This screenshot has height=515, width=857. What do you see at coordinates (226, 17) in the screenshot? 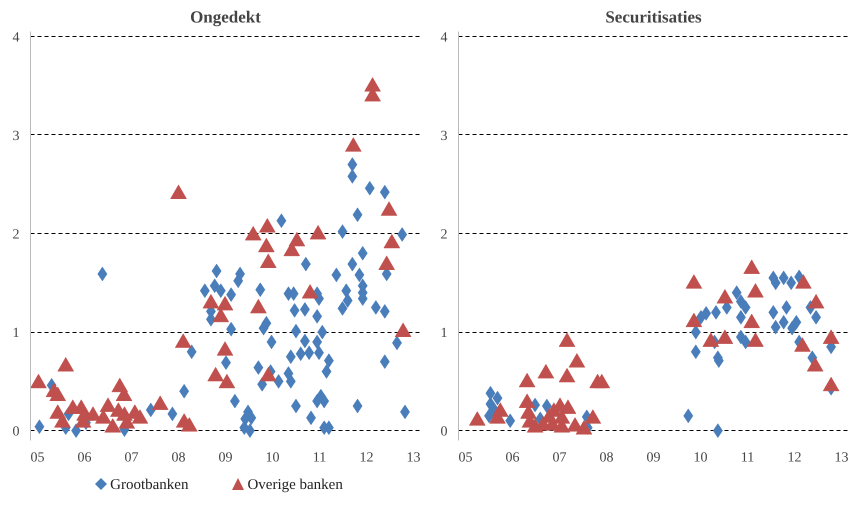
I see `chart-title: Ongedekt` at bounding box center [226, 17].